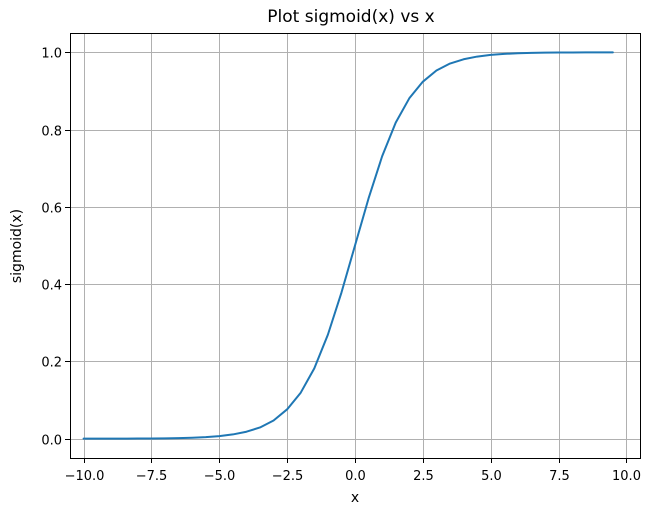  Describe the element at coordinates (51, 286) in the screenshot. I see `y-tick-label: 0.4` at that location.